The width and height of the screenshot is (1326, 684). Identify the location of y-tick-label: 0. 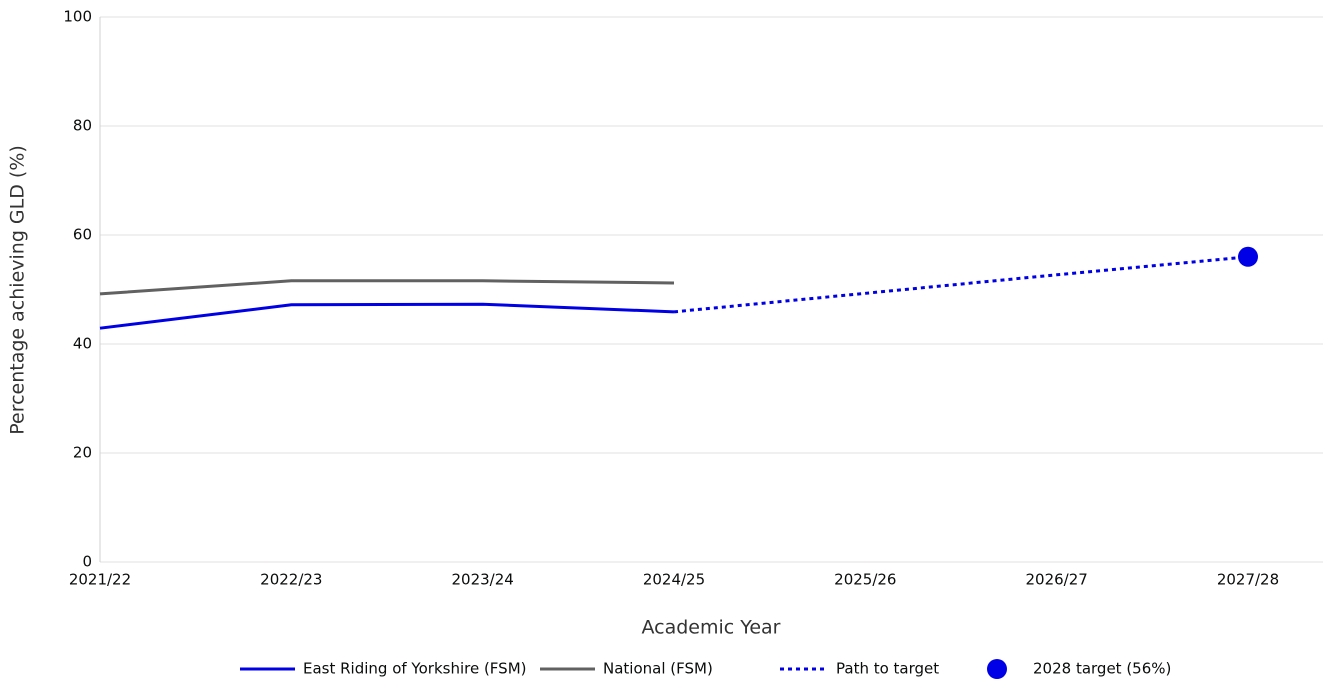
(87, 562).